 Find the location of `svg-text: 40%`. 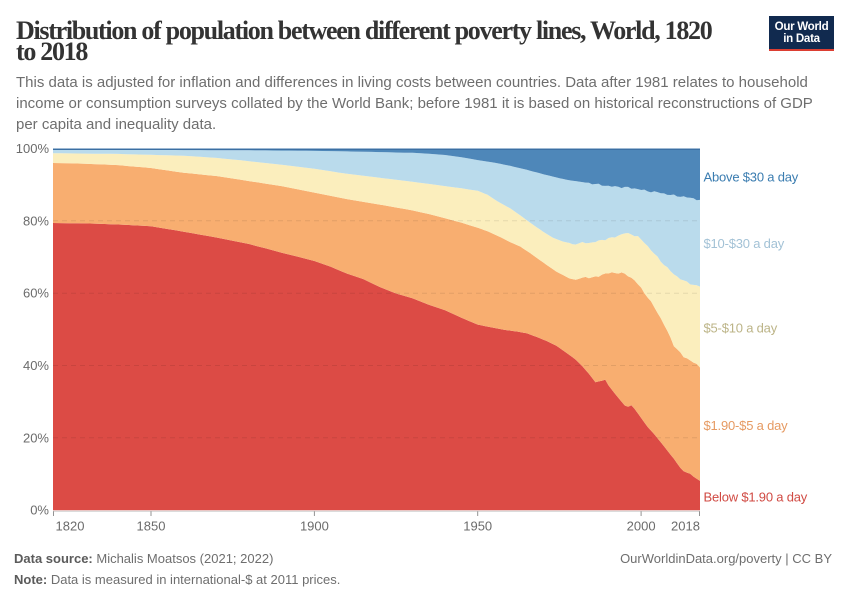

svg-text: 40% is located at coordinates (36, 365).